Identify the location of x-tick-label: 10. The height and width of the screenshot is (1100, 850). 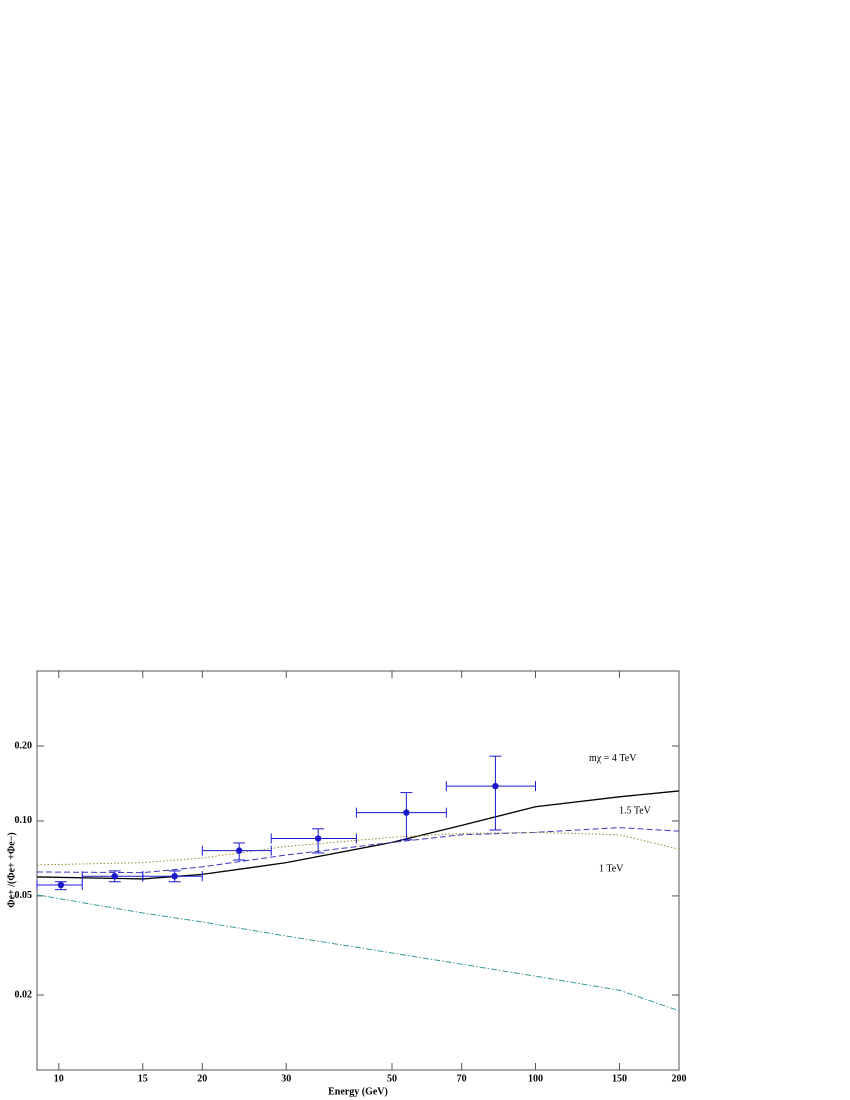
(59, 1078).